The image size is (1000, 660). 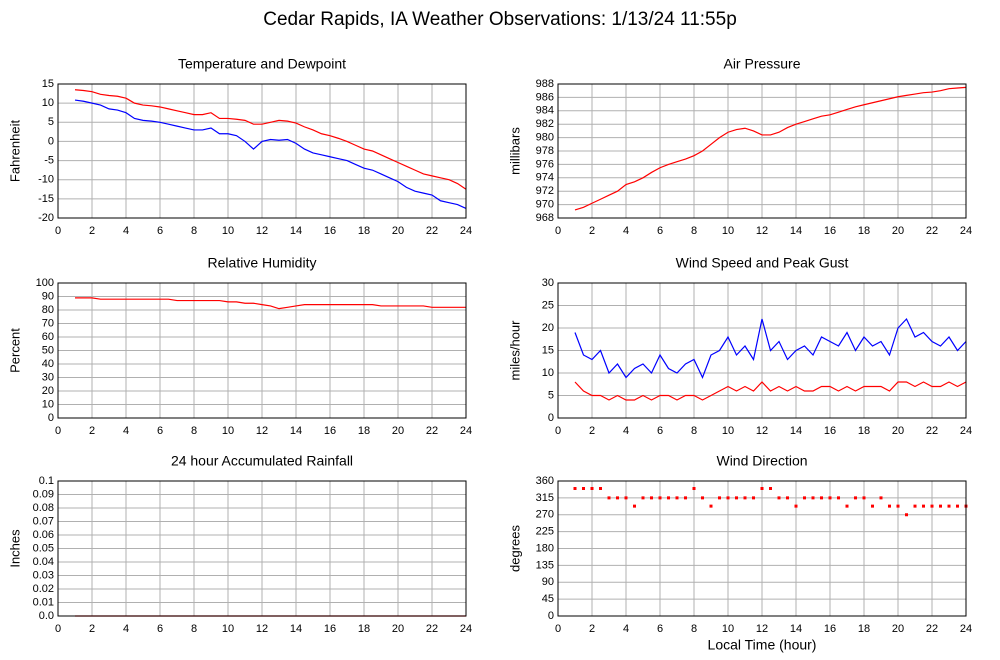 I want to click on y-tick-label: 135, so click(x=545, y=565).